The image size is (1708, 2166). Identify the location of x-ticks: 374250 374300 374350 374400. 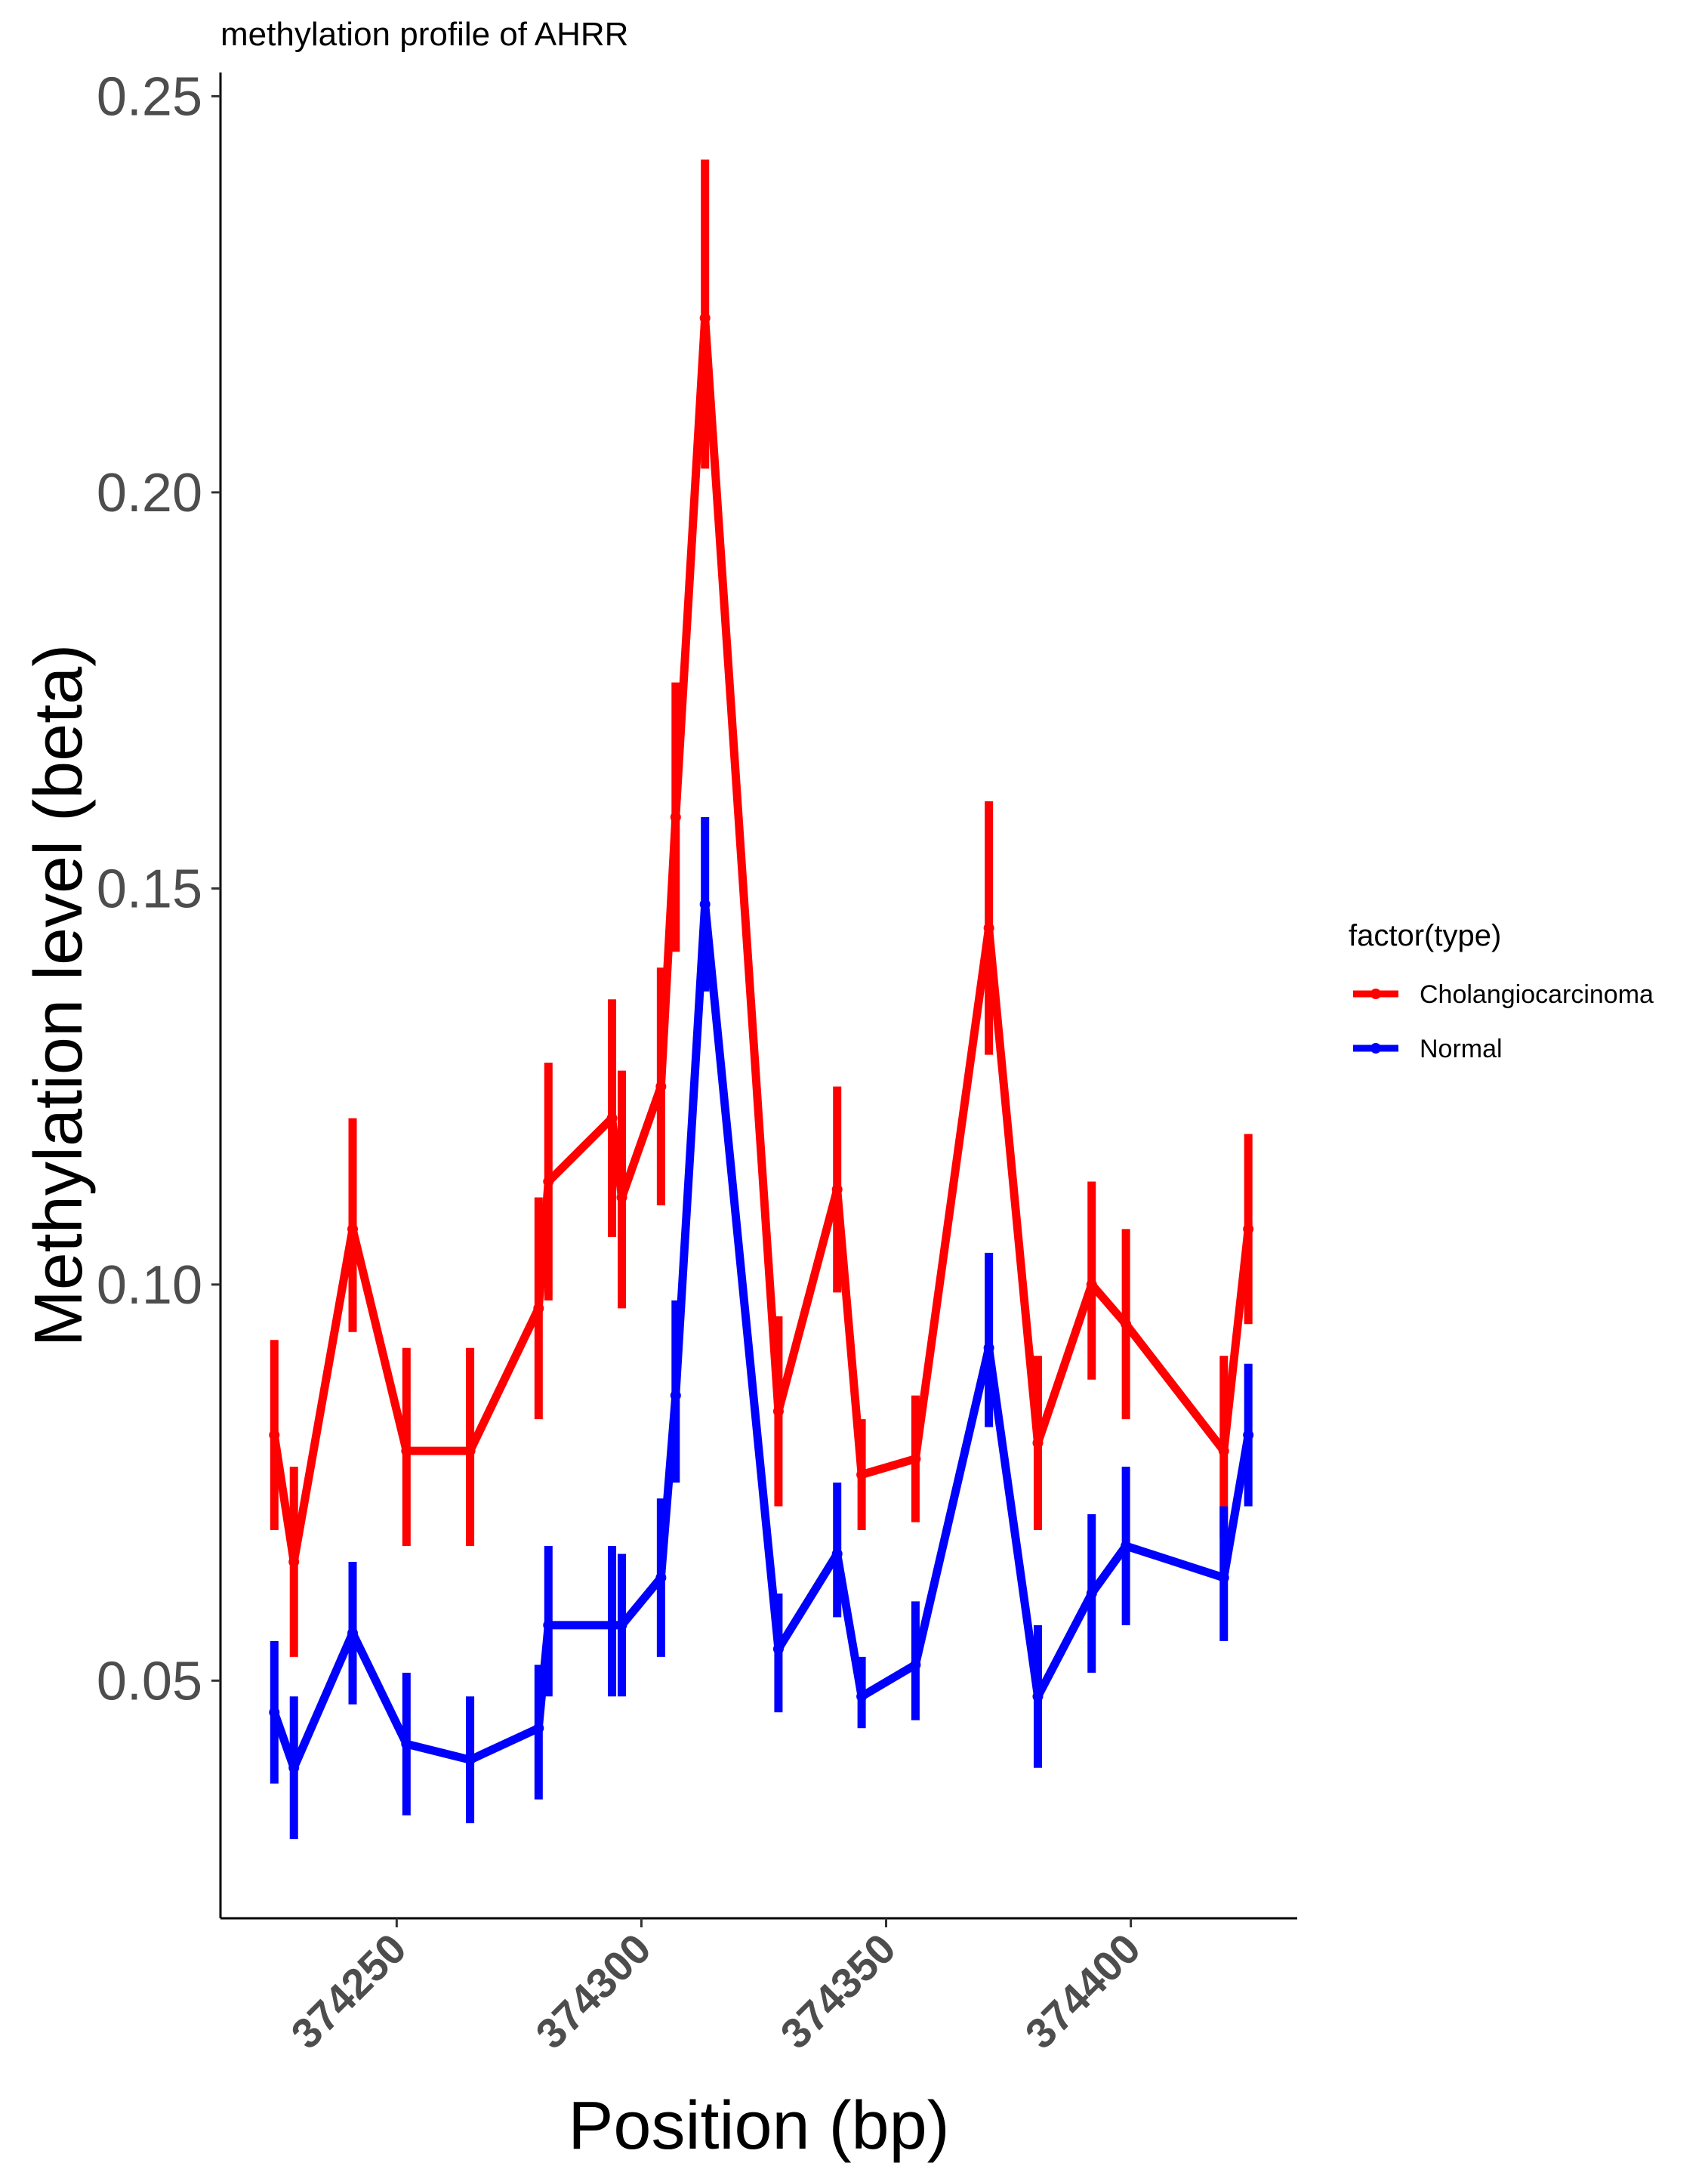
(715, 1988).